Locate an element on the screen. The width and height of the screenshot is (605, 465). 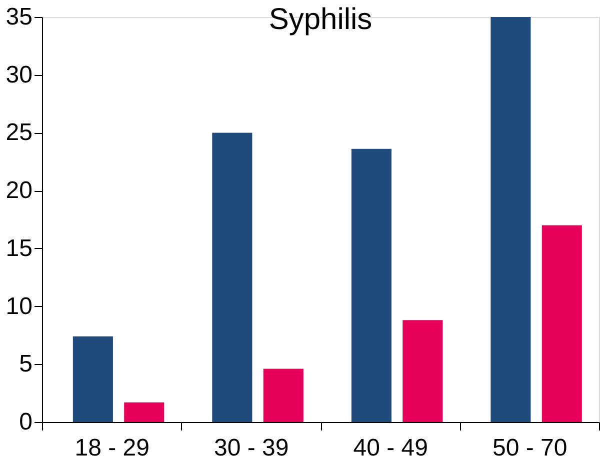
y-tick-label: 25 is located at coordinates (19, 132).